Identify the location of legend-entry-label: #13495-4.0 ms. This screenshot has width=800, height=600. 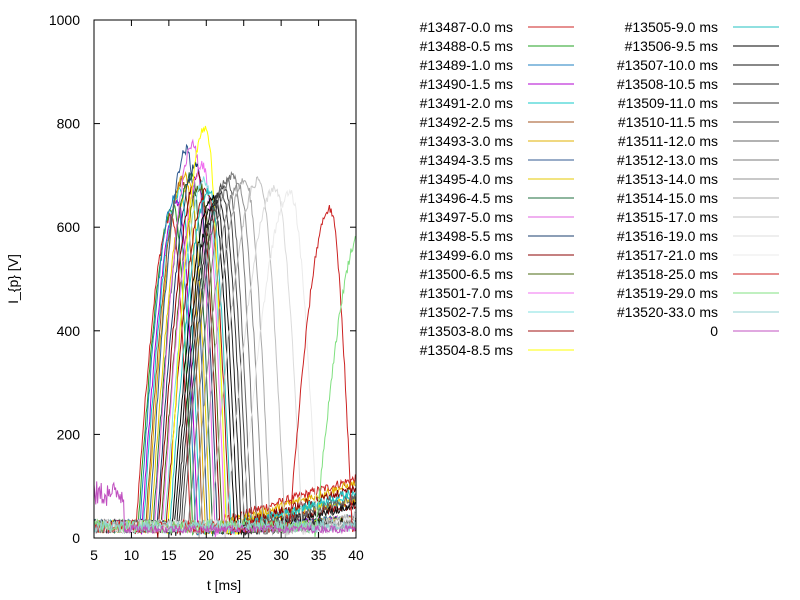
(466, 179).